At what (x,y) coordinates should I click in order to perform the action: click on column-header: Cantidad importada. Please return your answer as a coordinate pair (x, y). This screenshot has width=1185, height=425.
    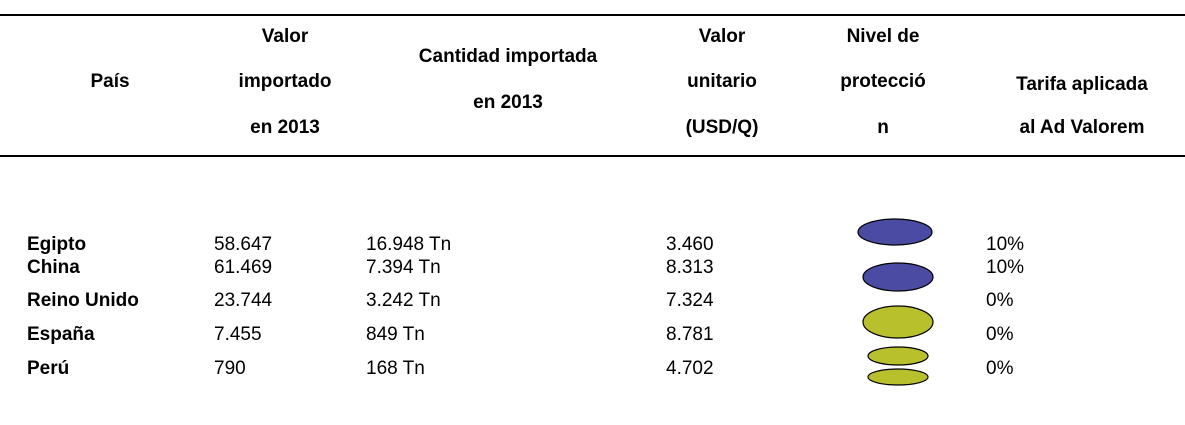
    Looking at the image, I should click on (508, 56).